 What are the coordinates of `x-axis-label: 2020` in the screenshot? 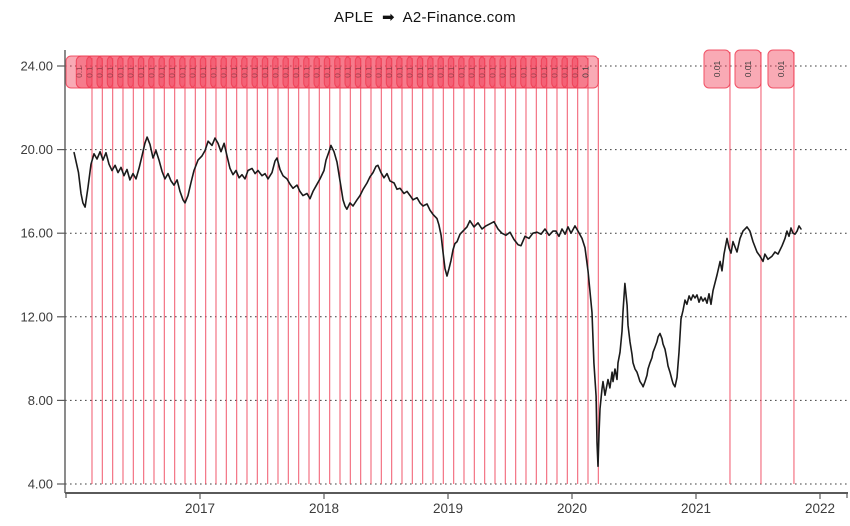 It's located at (572, 508).